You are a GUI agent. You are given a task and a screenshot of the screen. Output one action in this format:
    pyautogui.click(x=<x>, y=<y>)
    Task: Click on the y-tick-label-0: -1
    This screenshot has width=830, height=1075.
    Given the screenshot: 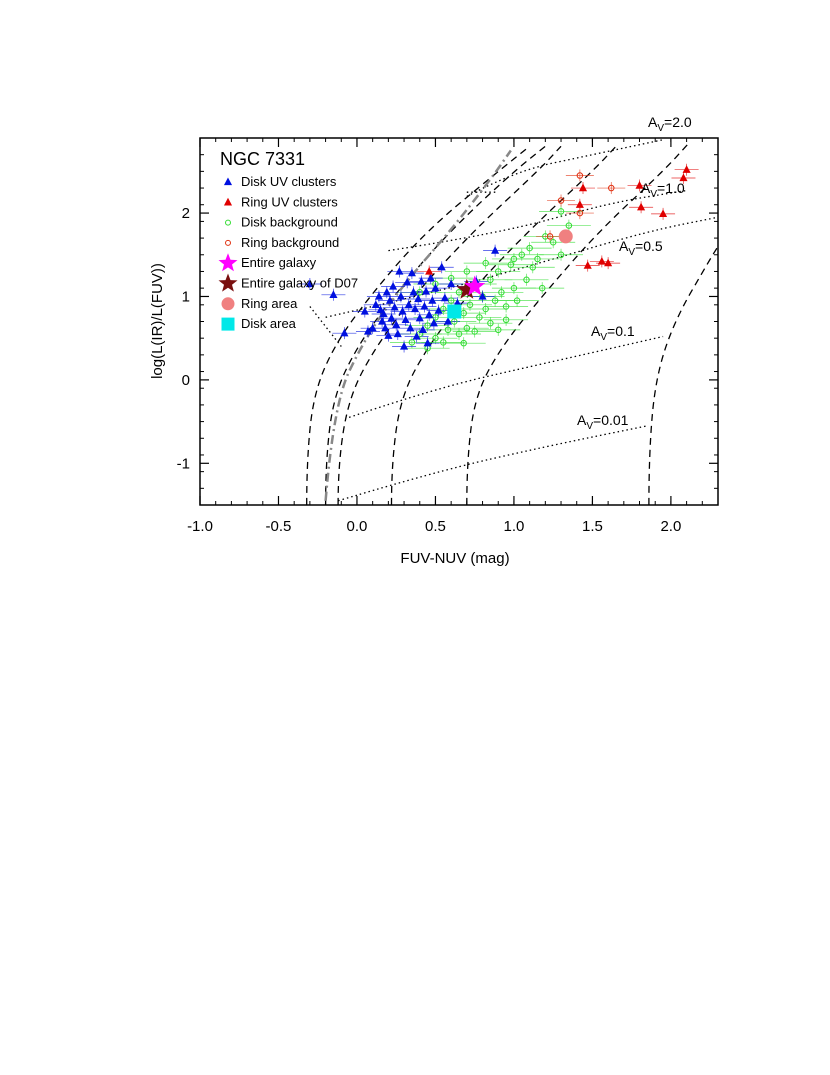 What is the action you would take?
    pyautogui.click(x=183, y=463)
    